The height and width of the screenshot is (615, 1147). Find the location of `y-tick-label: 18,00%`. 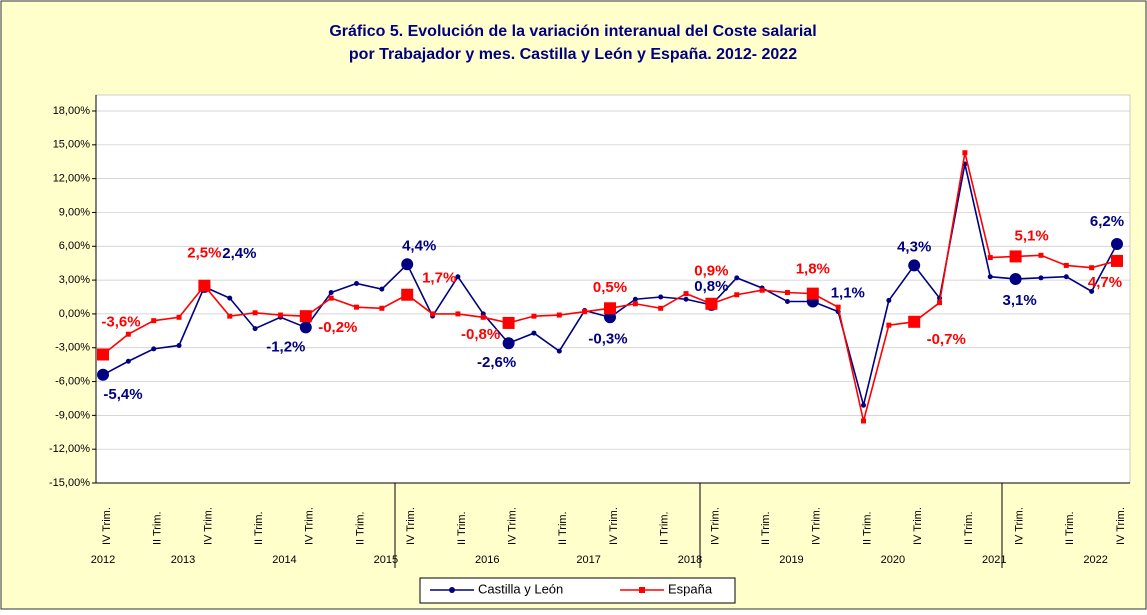

y-tick-label: 18,00% is located at coordinates (72, 111).